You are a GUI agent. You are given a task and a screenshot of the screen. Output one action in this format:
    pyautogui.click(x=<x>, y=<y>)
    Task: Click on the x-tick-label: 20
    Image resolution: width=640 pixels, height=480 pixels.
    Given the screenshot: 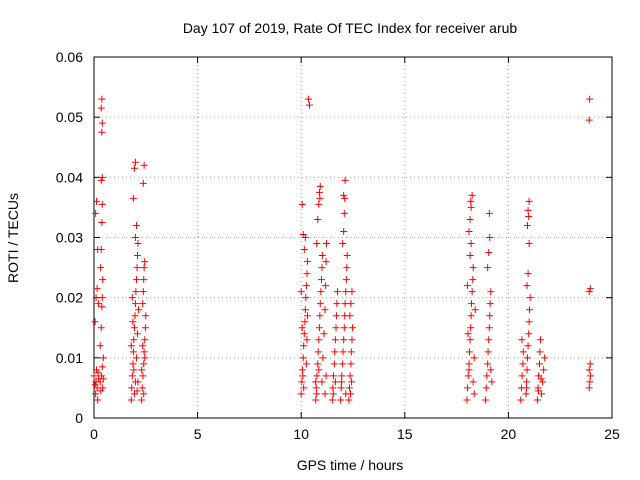 What is the action you would take?
    pyautogui.click(x=509, y=434)
    